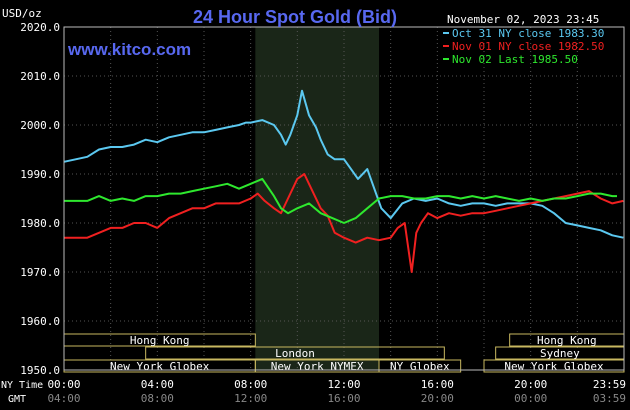 This screenshot has height=410, width=630. What do you see at coordinates (528, 46) in the screenshot?
I see `legend-entry: Nov 01 NY close 1982.50` at bounding box center [528, 46].